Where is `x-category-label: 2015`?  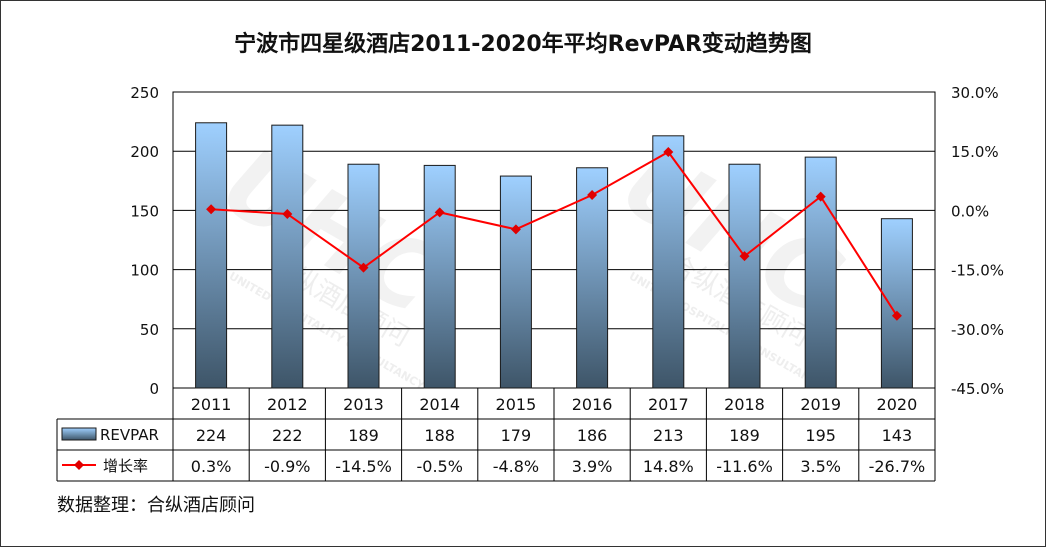
x-category-label: 2015 is located at coordinates (516, 404).